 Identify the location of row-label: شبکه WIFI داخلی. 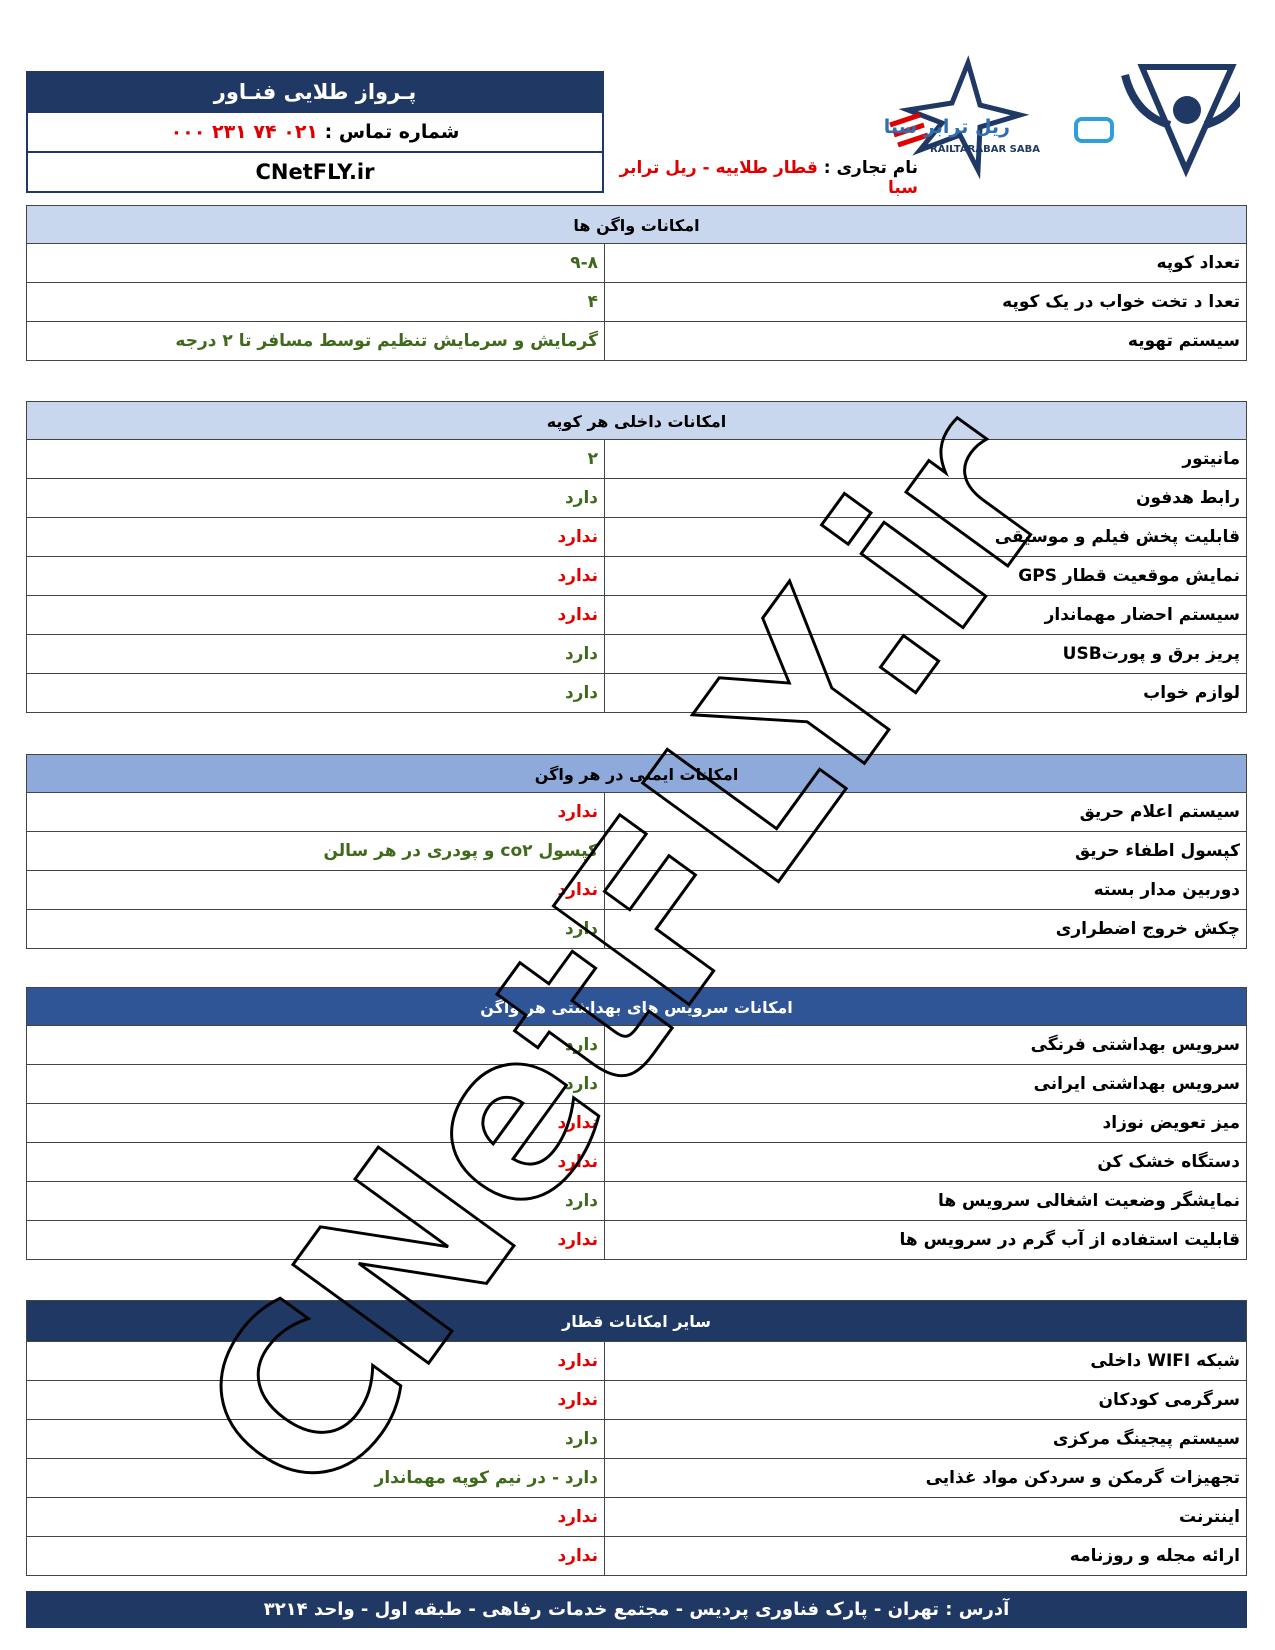
(925, 1361).